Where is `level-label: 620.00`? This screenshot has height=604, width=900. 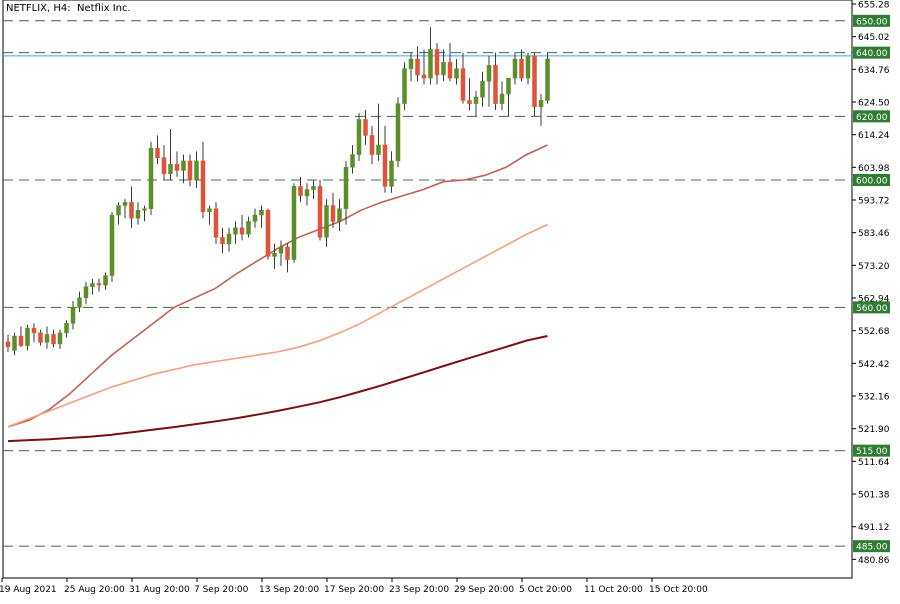 level-label: 620.00 is located at coordinates (872, 118).